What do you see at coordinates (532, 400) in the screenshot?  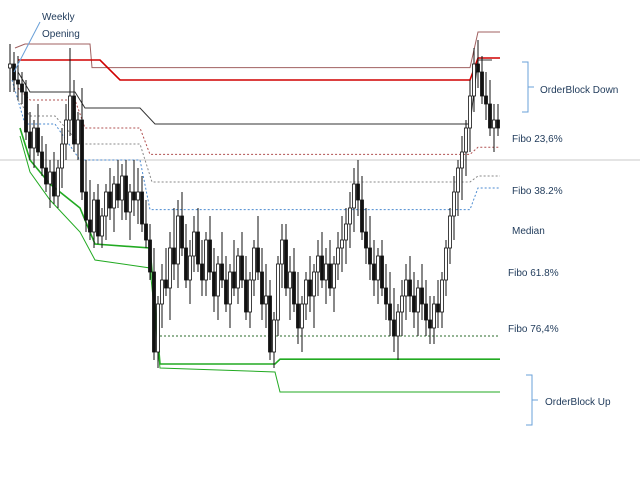 I see `orderblock-up-bracket` at bounding box center [532, 400].